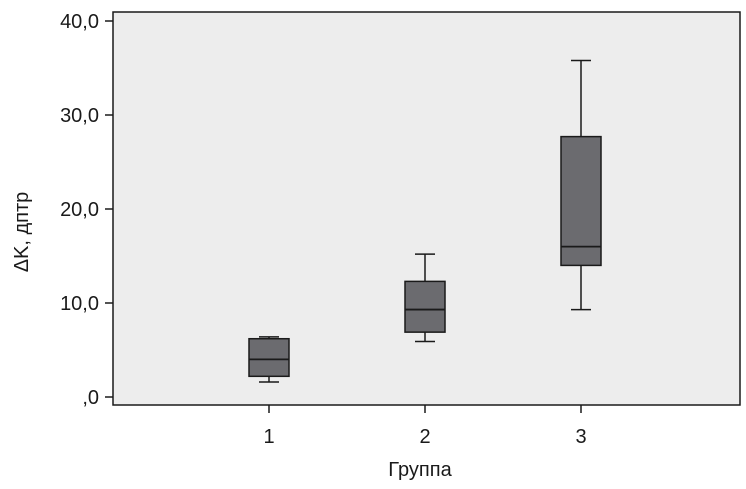  I want to click on y-tick-label-1: 10,0, so click(79, 304).